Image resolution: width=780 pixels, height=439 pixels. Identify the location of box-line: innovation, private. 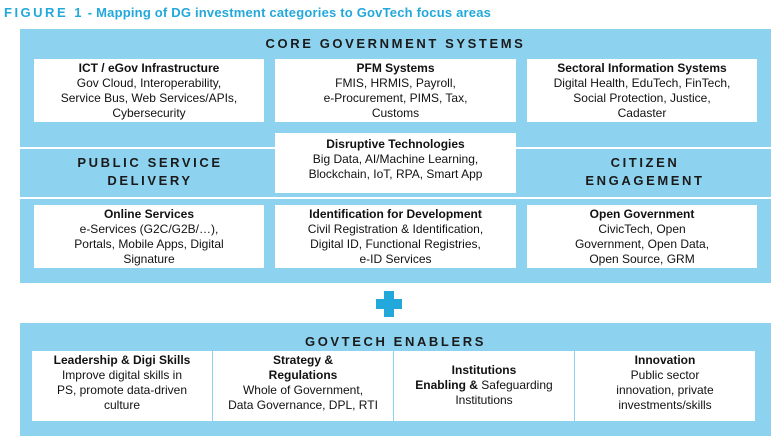
(665, 390).